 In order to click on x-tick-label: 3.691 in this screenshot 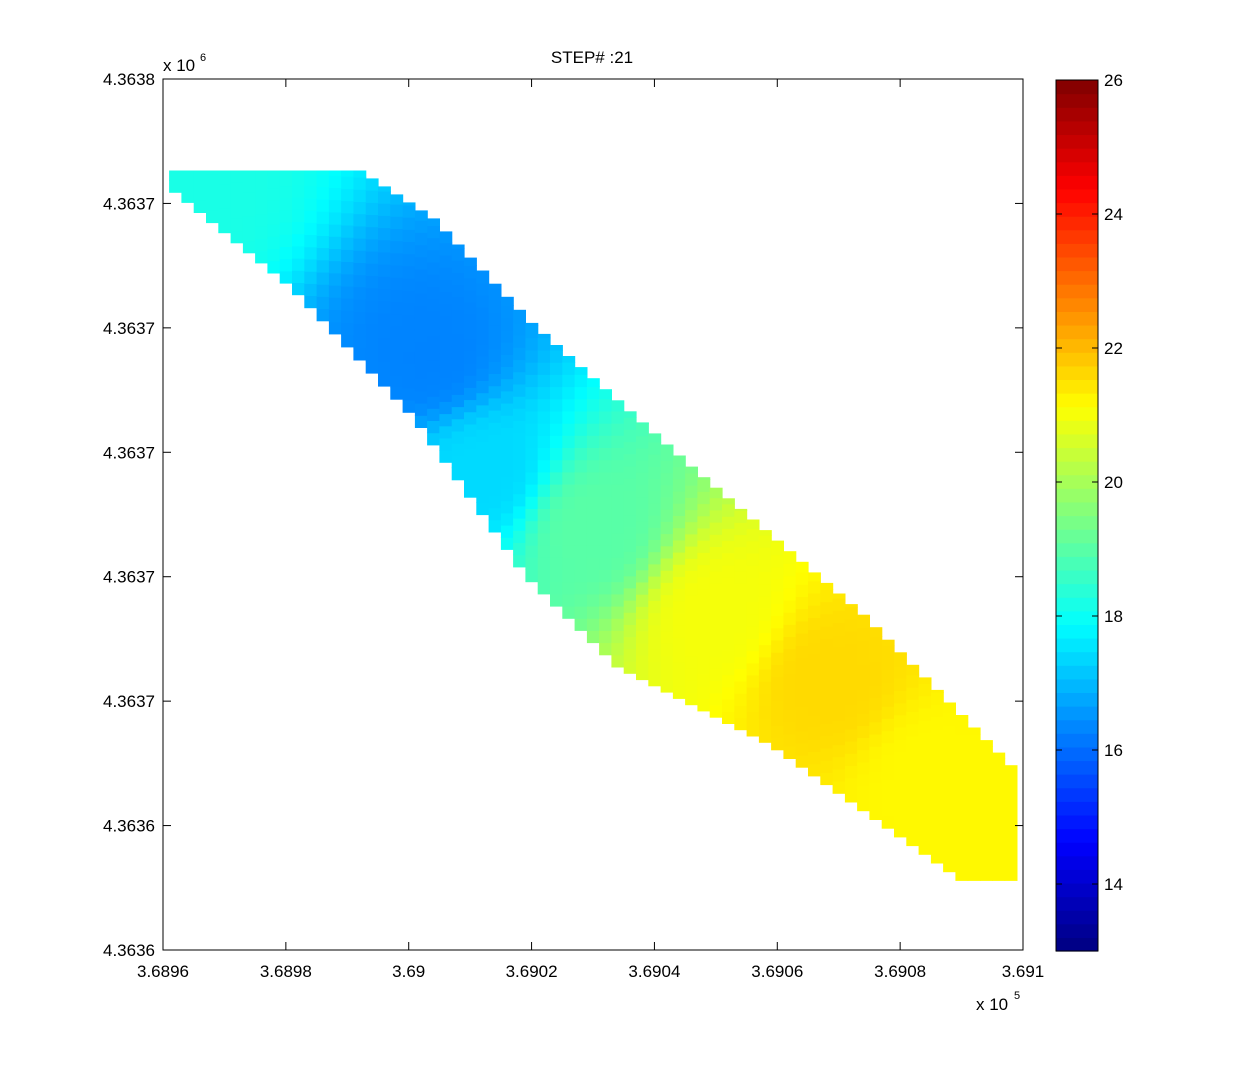, I will do `click(1023, 971)`.